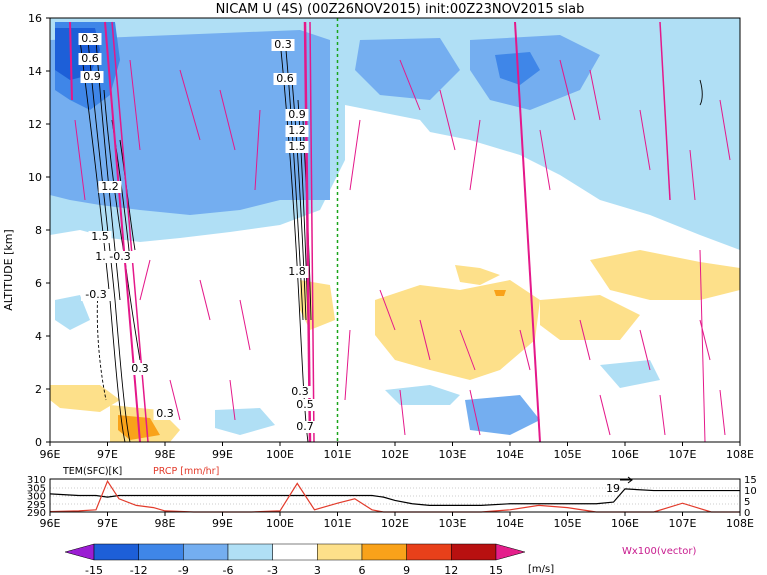  What do you see at coordinates (107, 454) in the screenshot?
I see `x-tick-label: 97E` at bounding box center [107, 454].